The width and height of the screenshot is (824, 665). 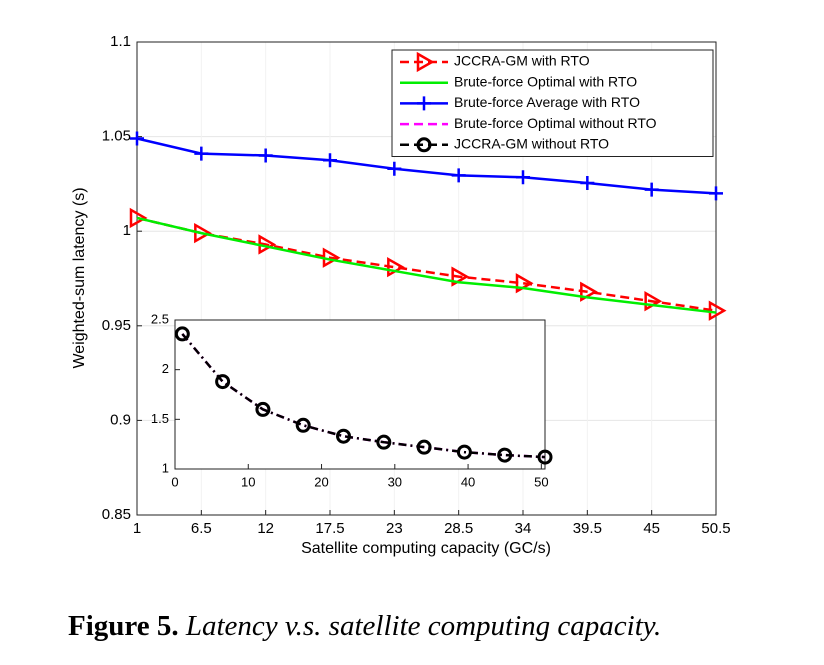 I want to click on legend-label: JCCRA-GM with RTO, so click(x=522, y=61).